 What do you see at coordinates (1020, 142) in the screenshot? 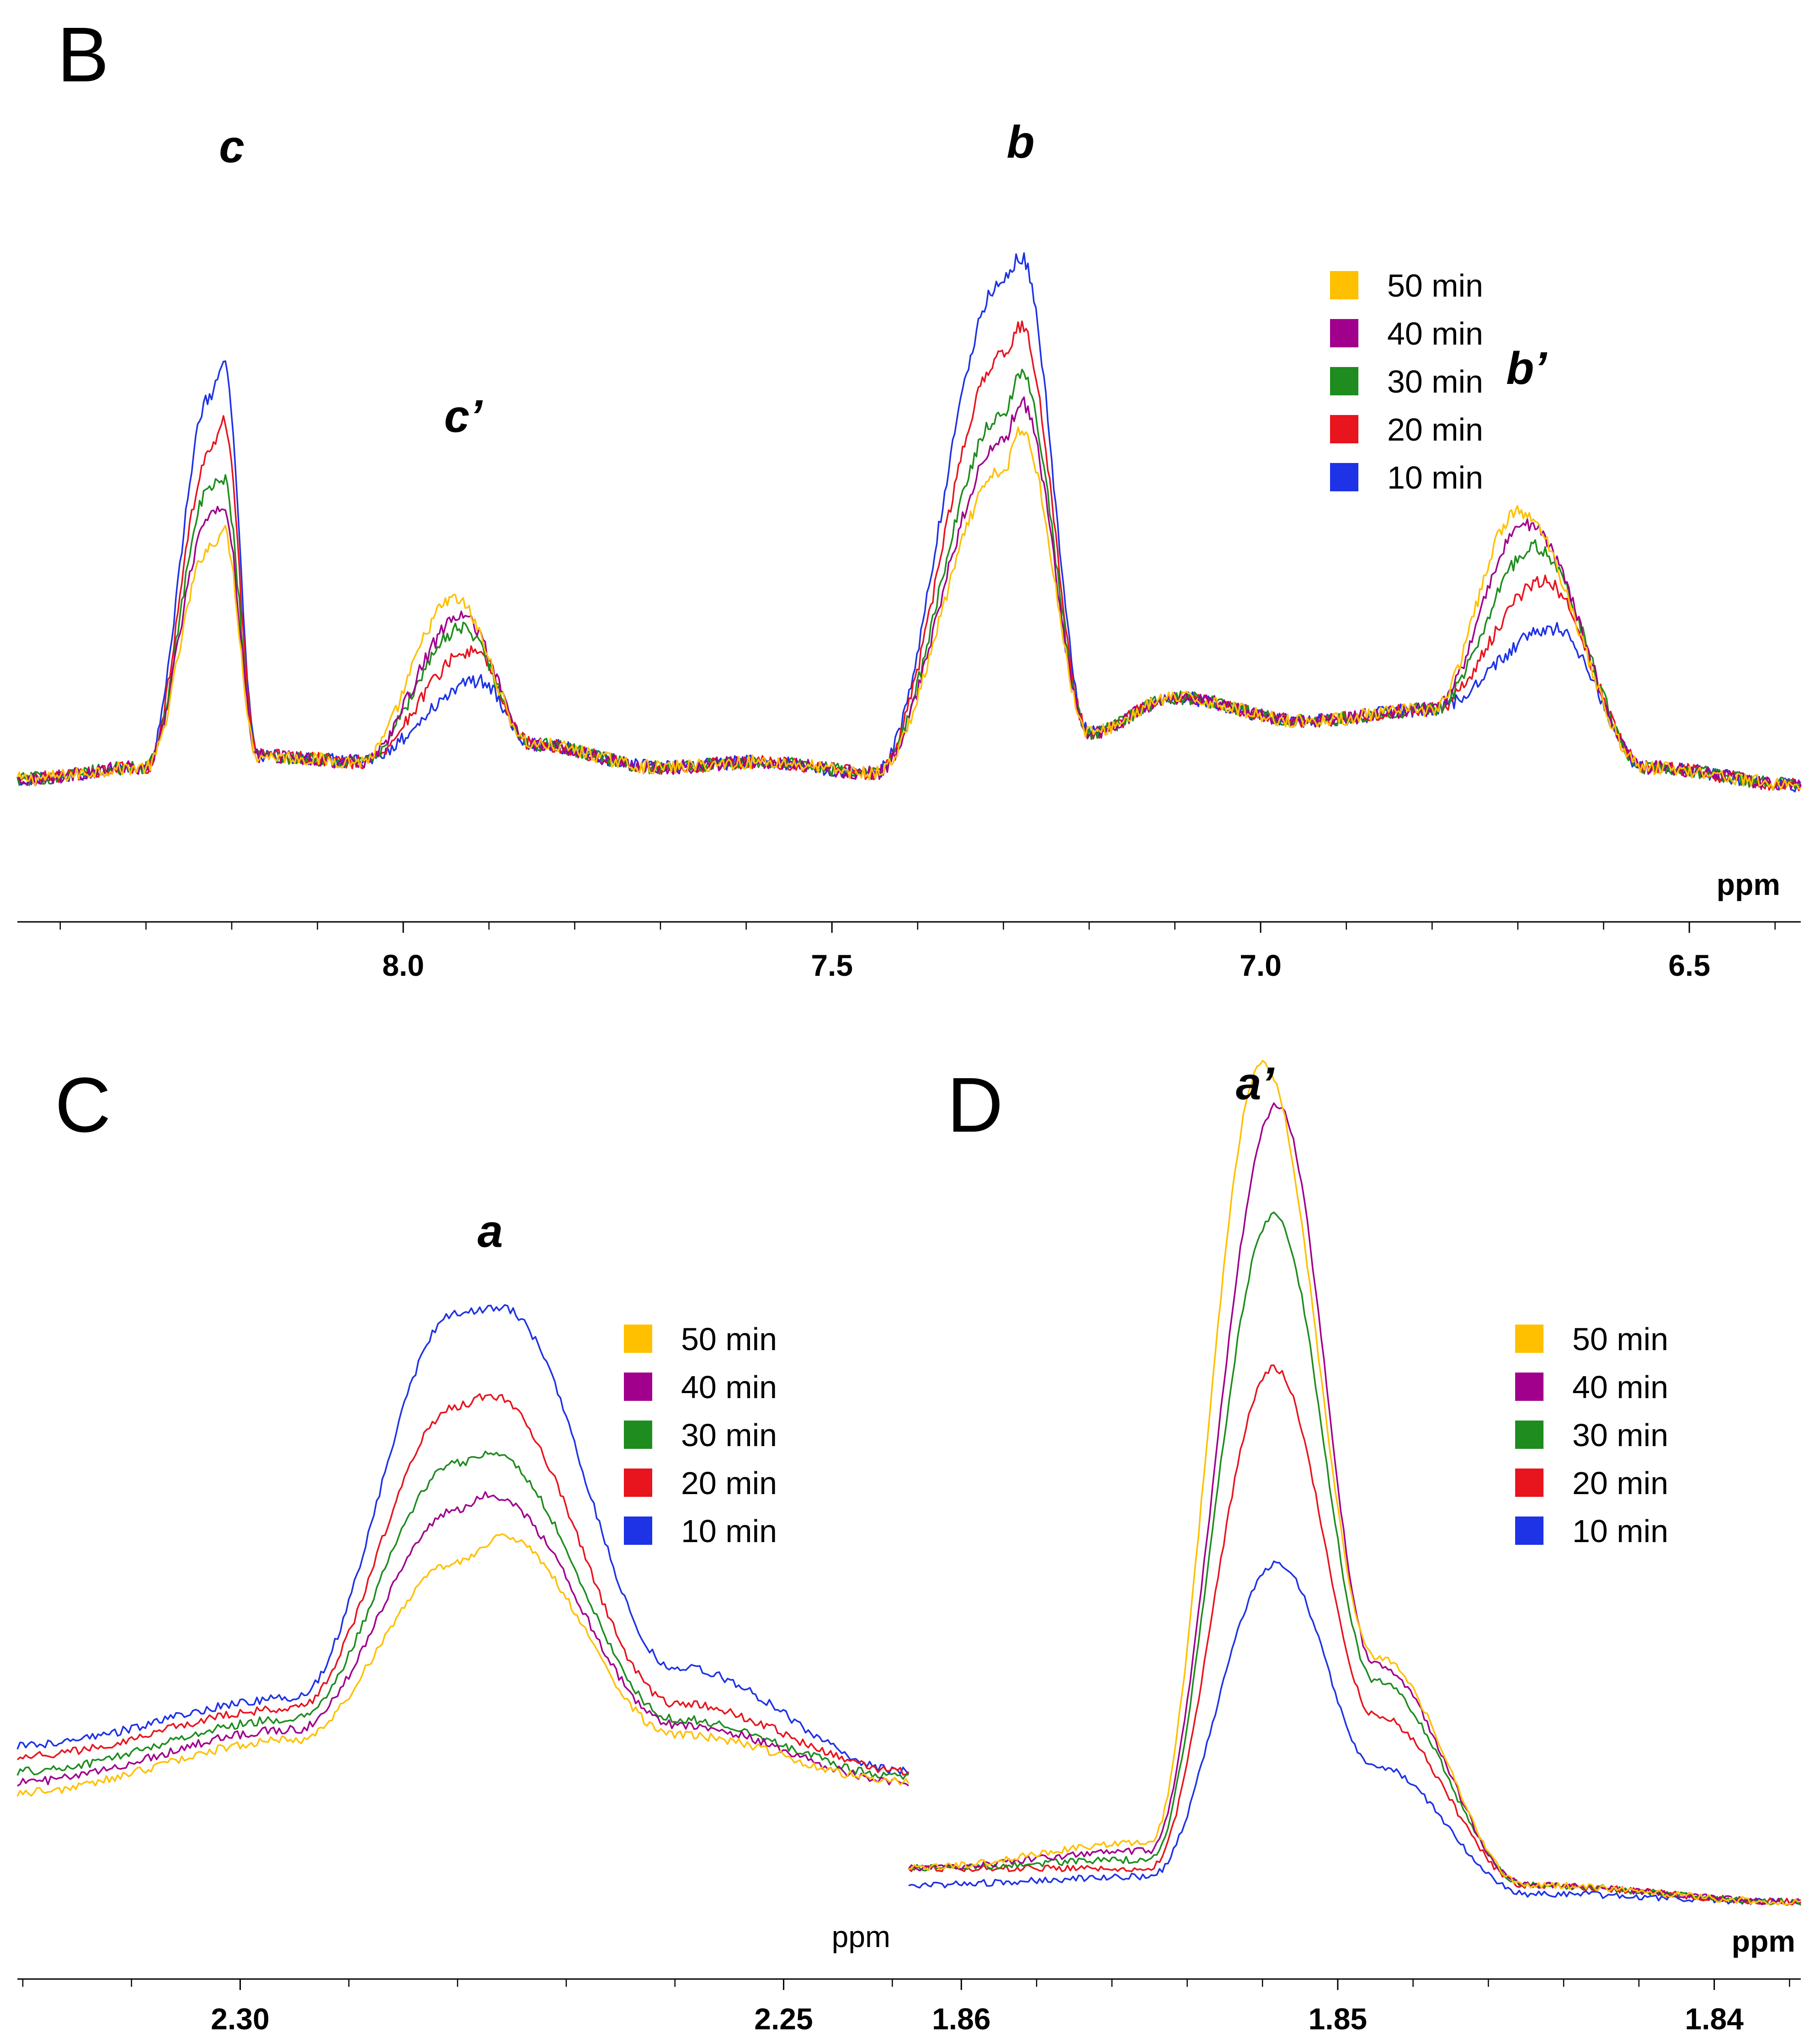
I see `panel-b-peak-label: b` at bounding box center [1020, 142].